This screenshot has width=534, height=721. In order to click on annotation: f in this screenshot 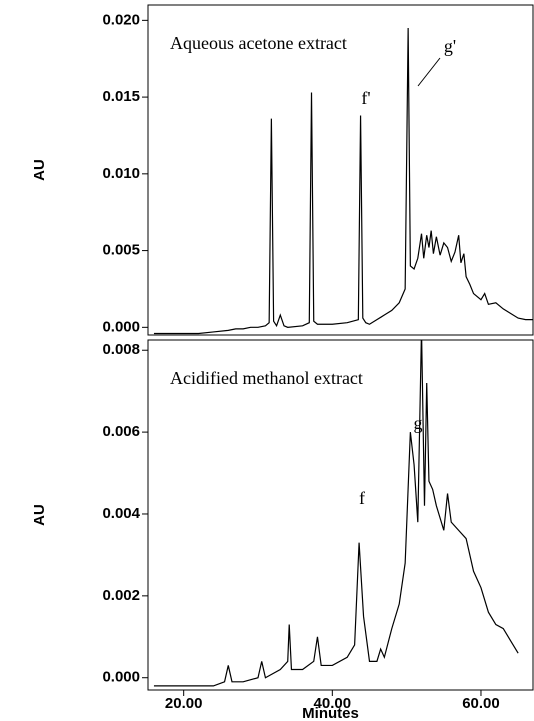, I will do `click(362, 498)`.